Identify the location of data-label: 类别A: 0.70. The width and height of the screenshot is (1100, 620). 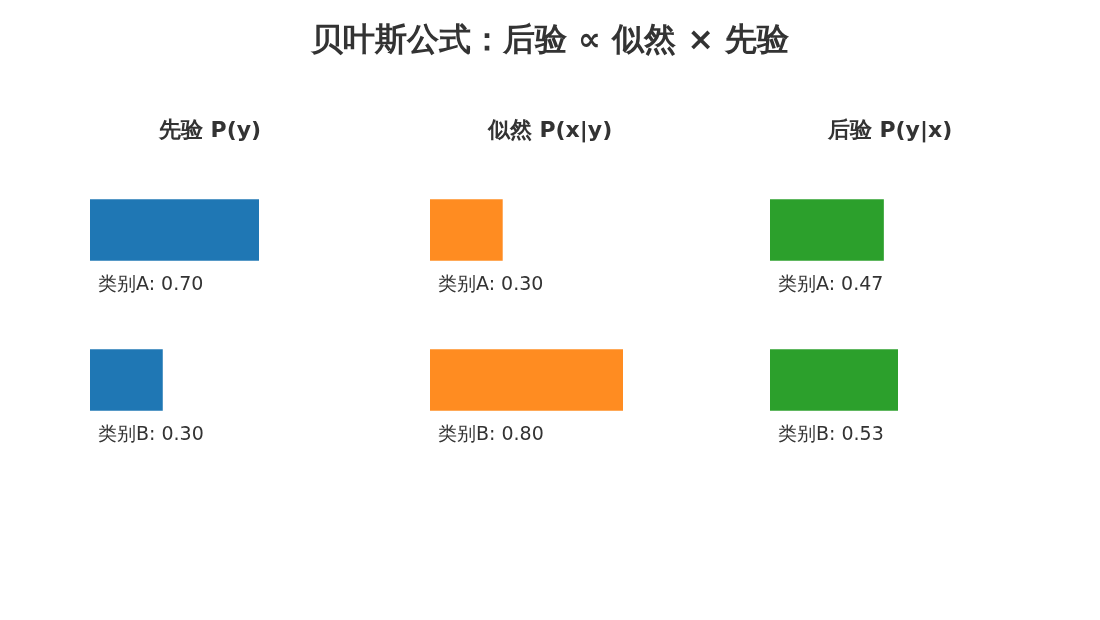
(151, 283).